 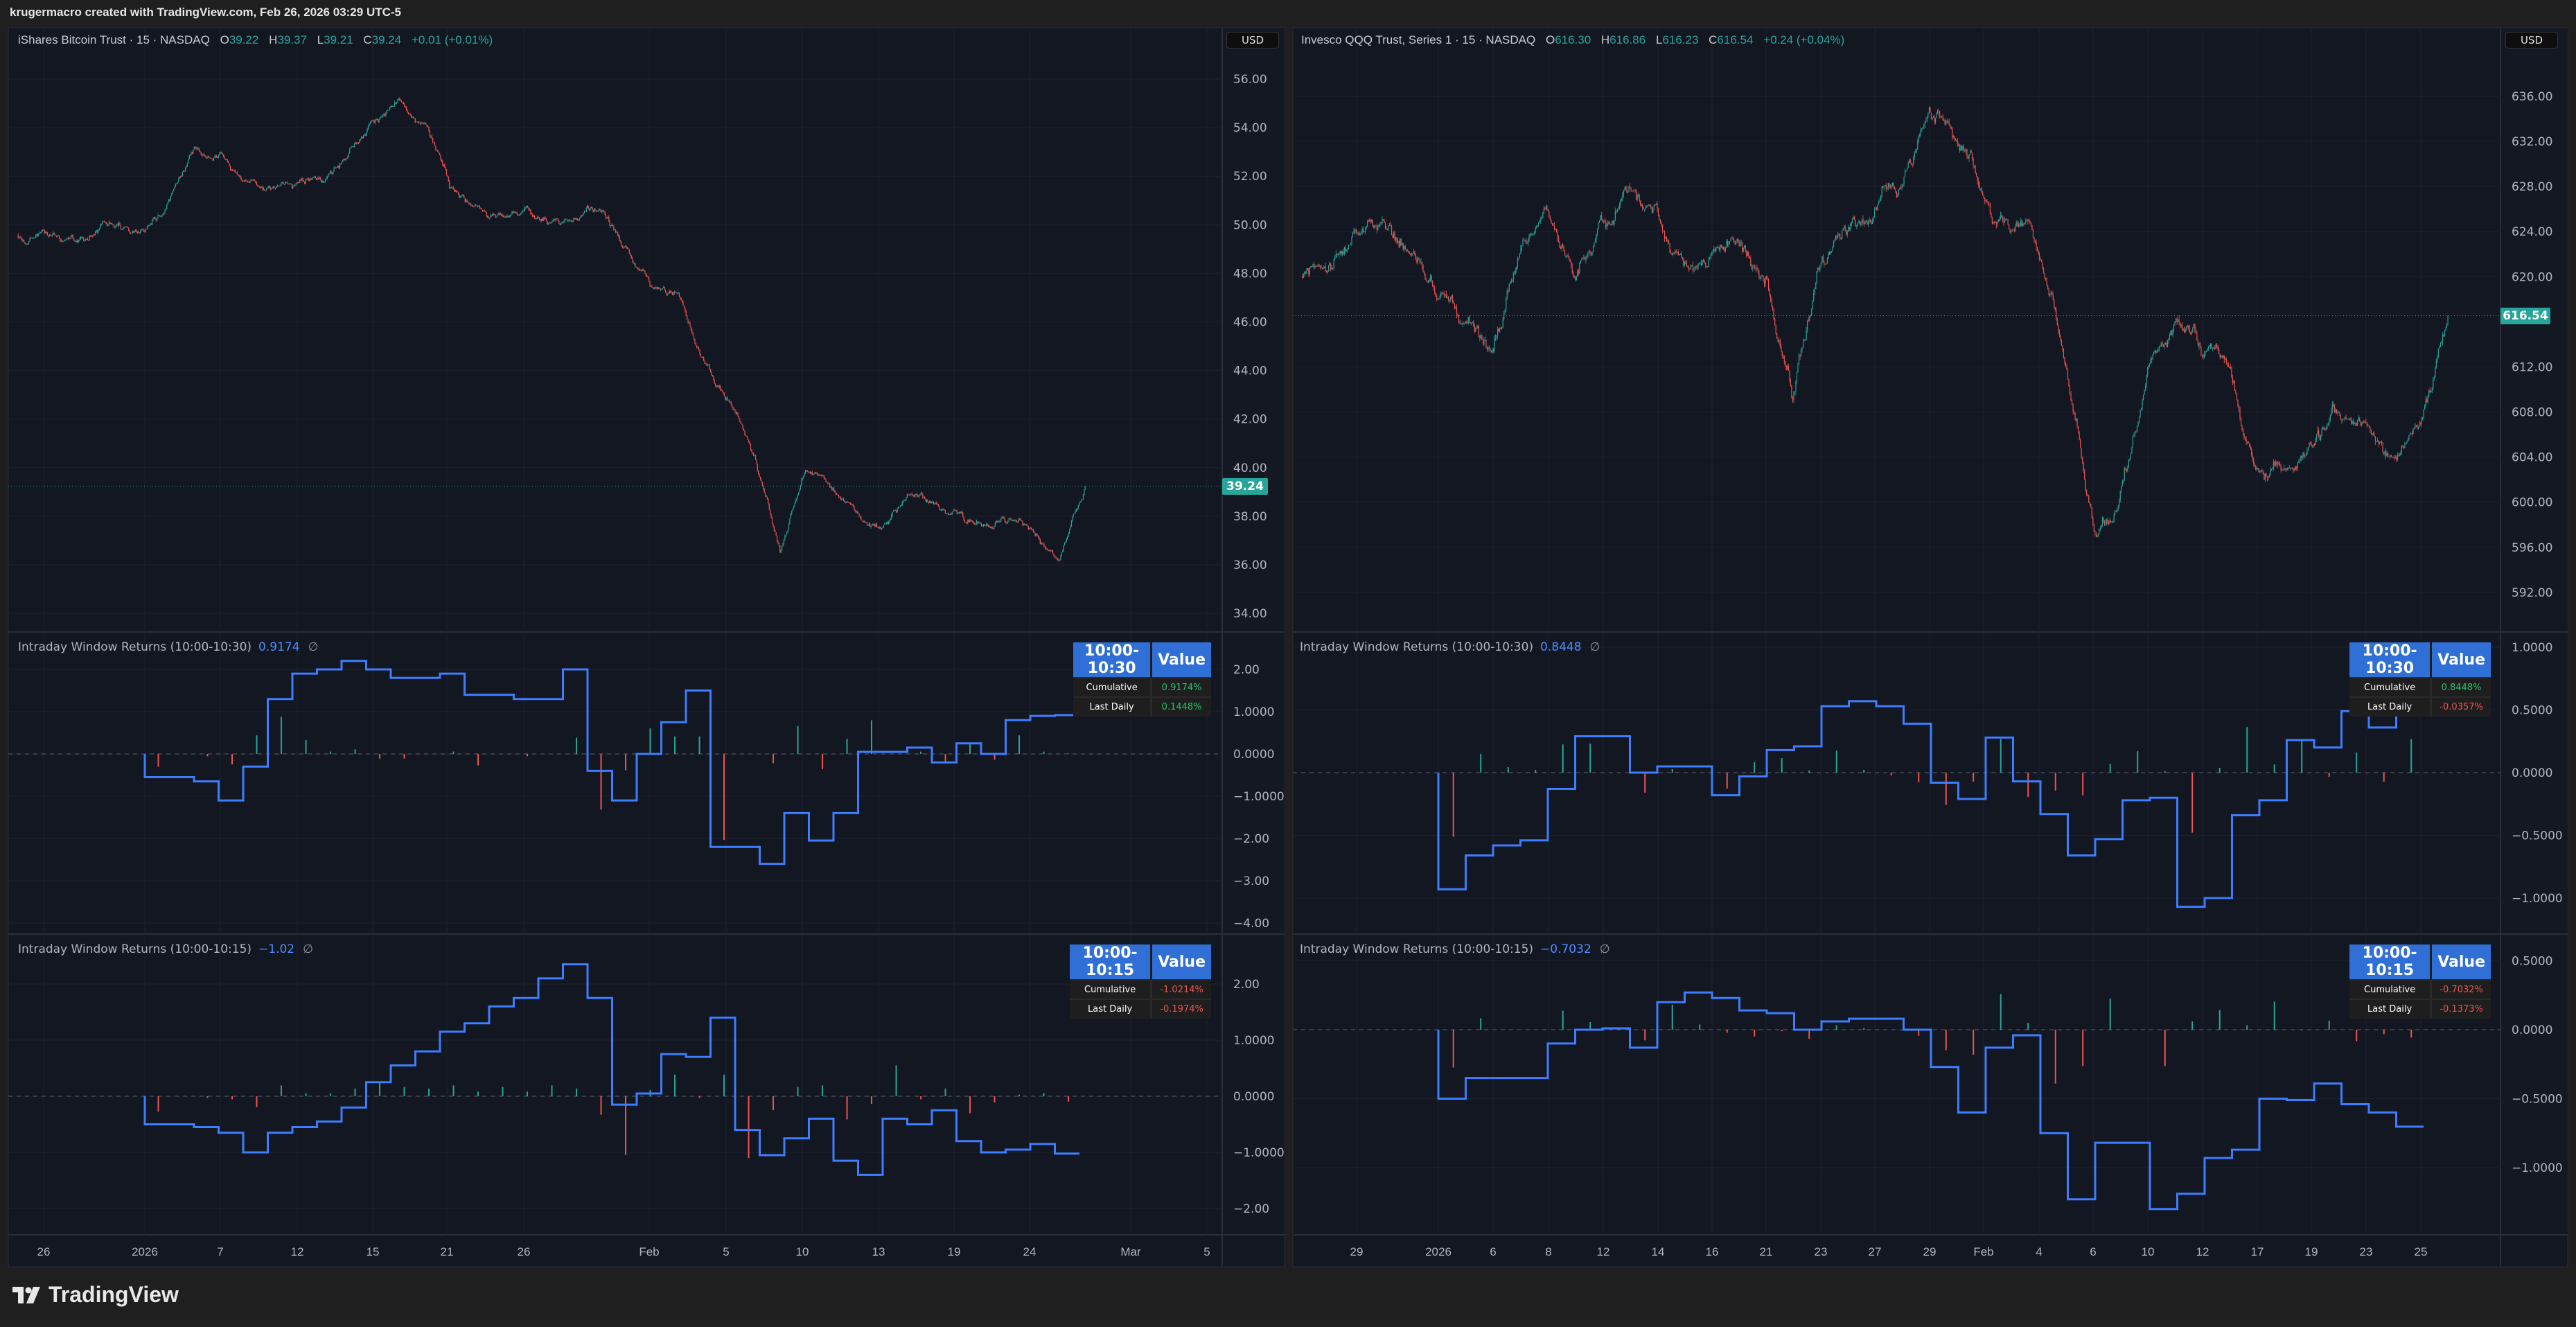 I want to click on tradingview-brand: TradingView, so click(x=95, y=1295).